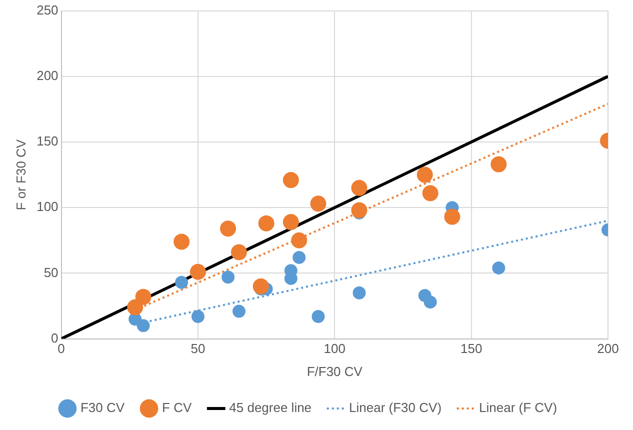 The height and width of the screenshot is (430, 633). I want to click on y-tick-label: 50, so click(51, 272).